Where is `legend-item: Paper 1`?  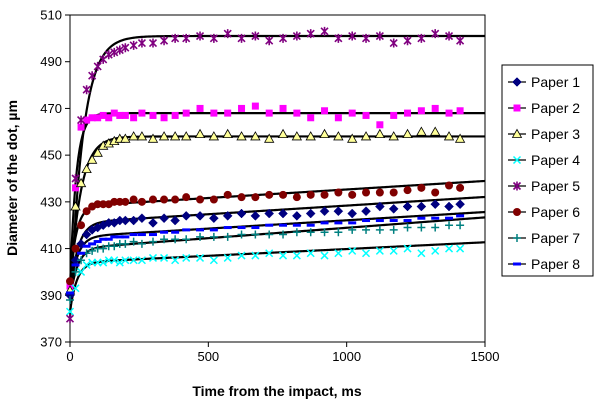
legend-item: Paper 1 is located at coordinates (544, 82).